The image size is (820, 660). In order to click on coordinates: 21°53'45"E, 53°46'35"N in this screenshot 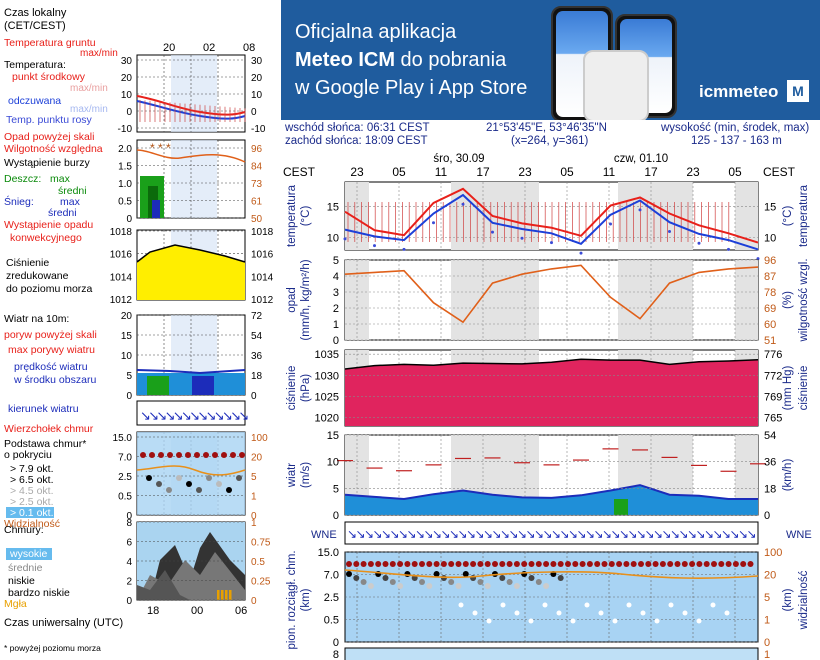, I will do `click(546, 128)`.